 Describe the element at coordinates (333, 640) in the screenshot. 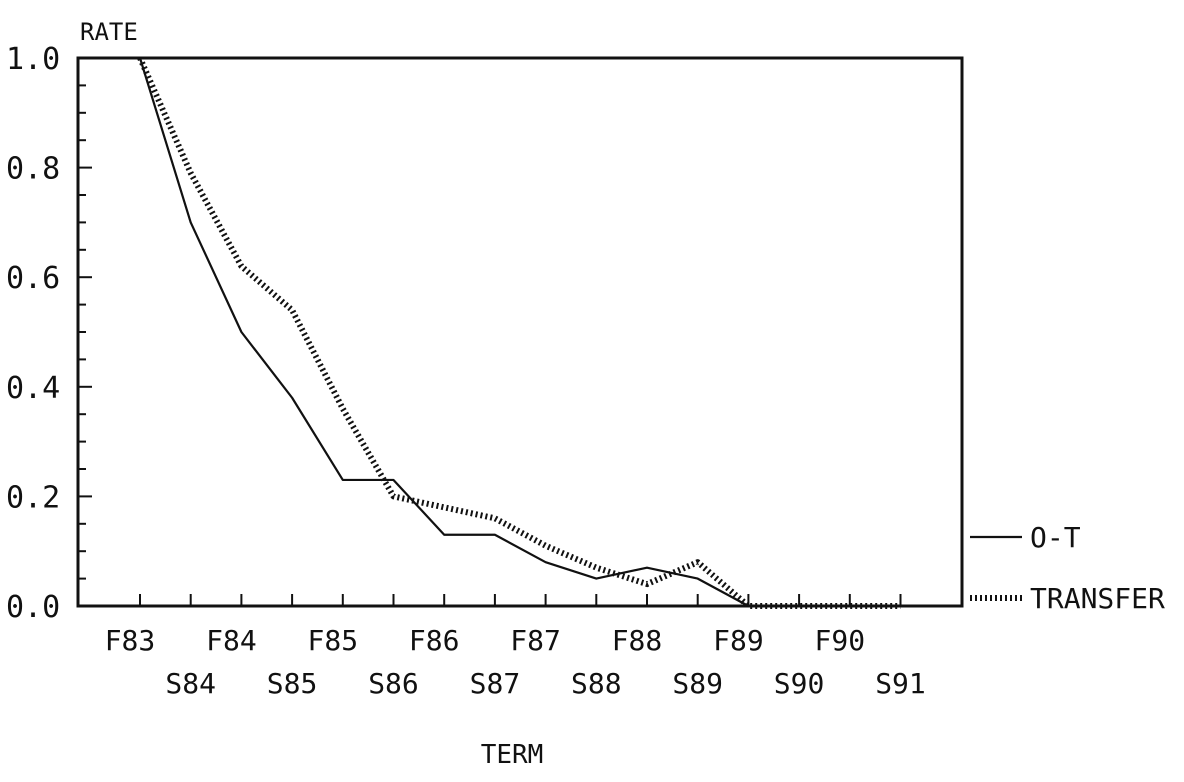

I see `x-tick-label: F85` at that location.